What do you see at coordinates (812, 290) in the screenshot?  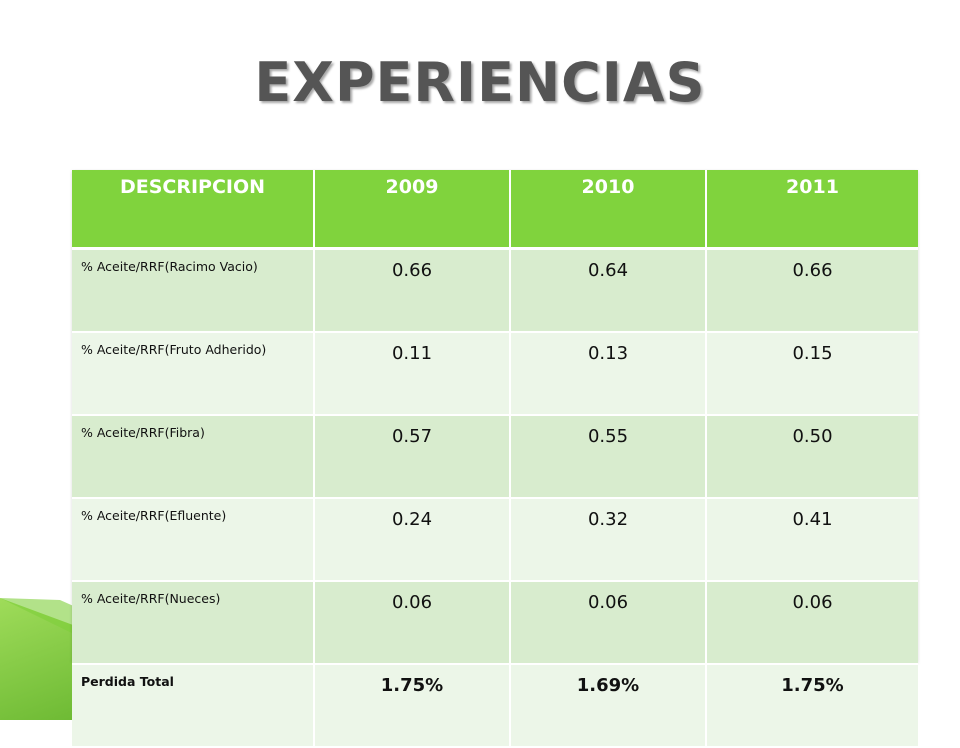 I see `cell-2011: 0.66` at bounding box center [812, 290].